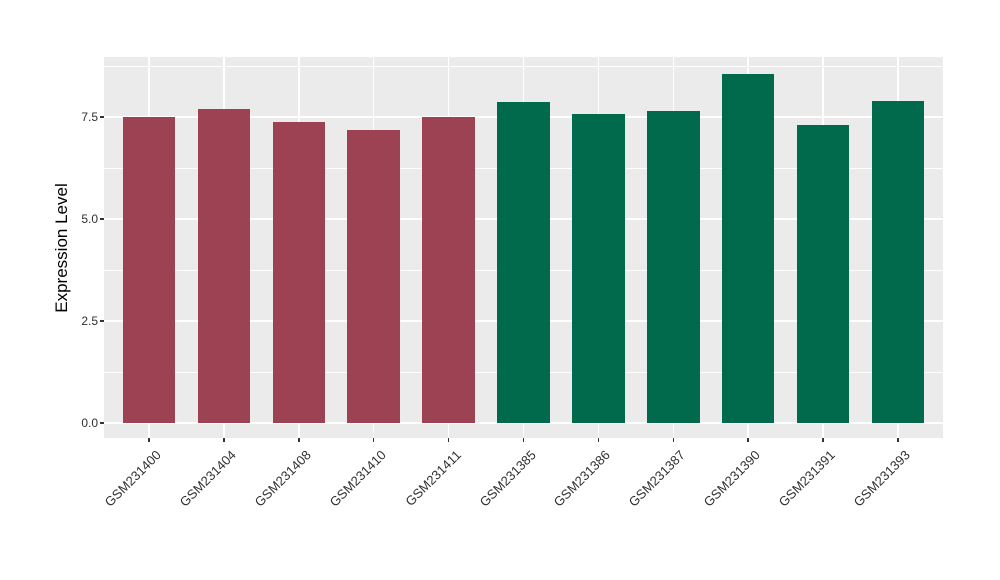 Image resolution: width=1000 pixels, height=580 pixels. I want to click on bar-GSM231393, so click(898, 262).